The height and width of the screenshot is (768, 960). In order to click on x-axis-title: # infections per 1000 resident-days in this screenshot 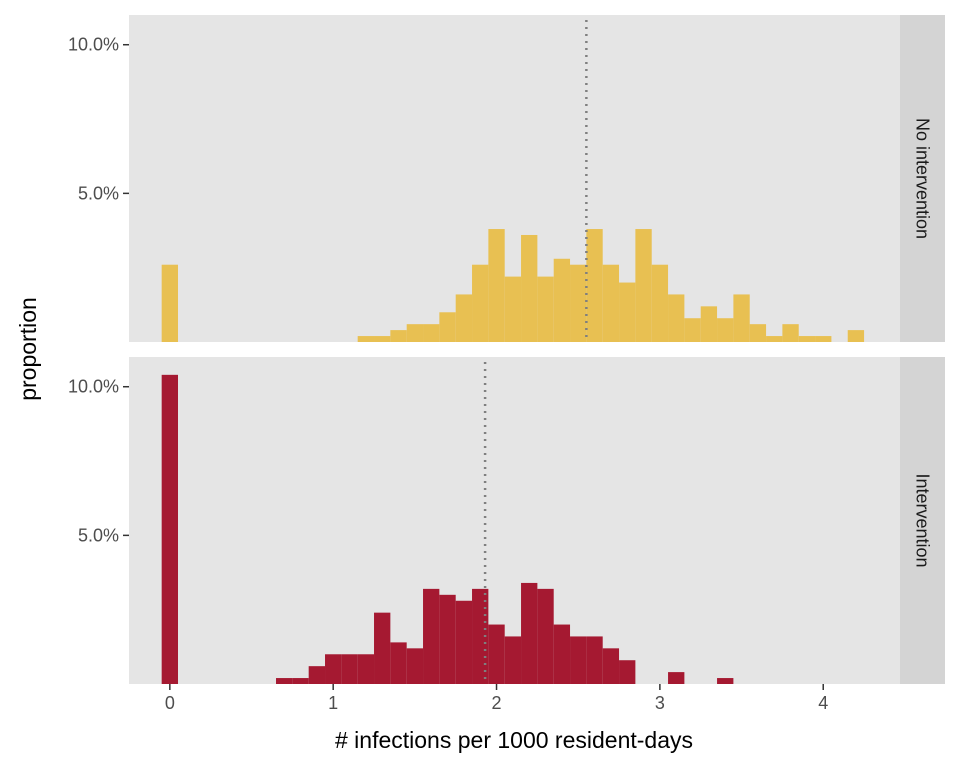, I will do `click(514, 740)`.